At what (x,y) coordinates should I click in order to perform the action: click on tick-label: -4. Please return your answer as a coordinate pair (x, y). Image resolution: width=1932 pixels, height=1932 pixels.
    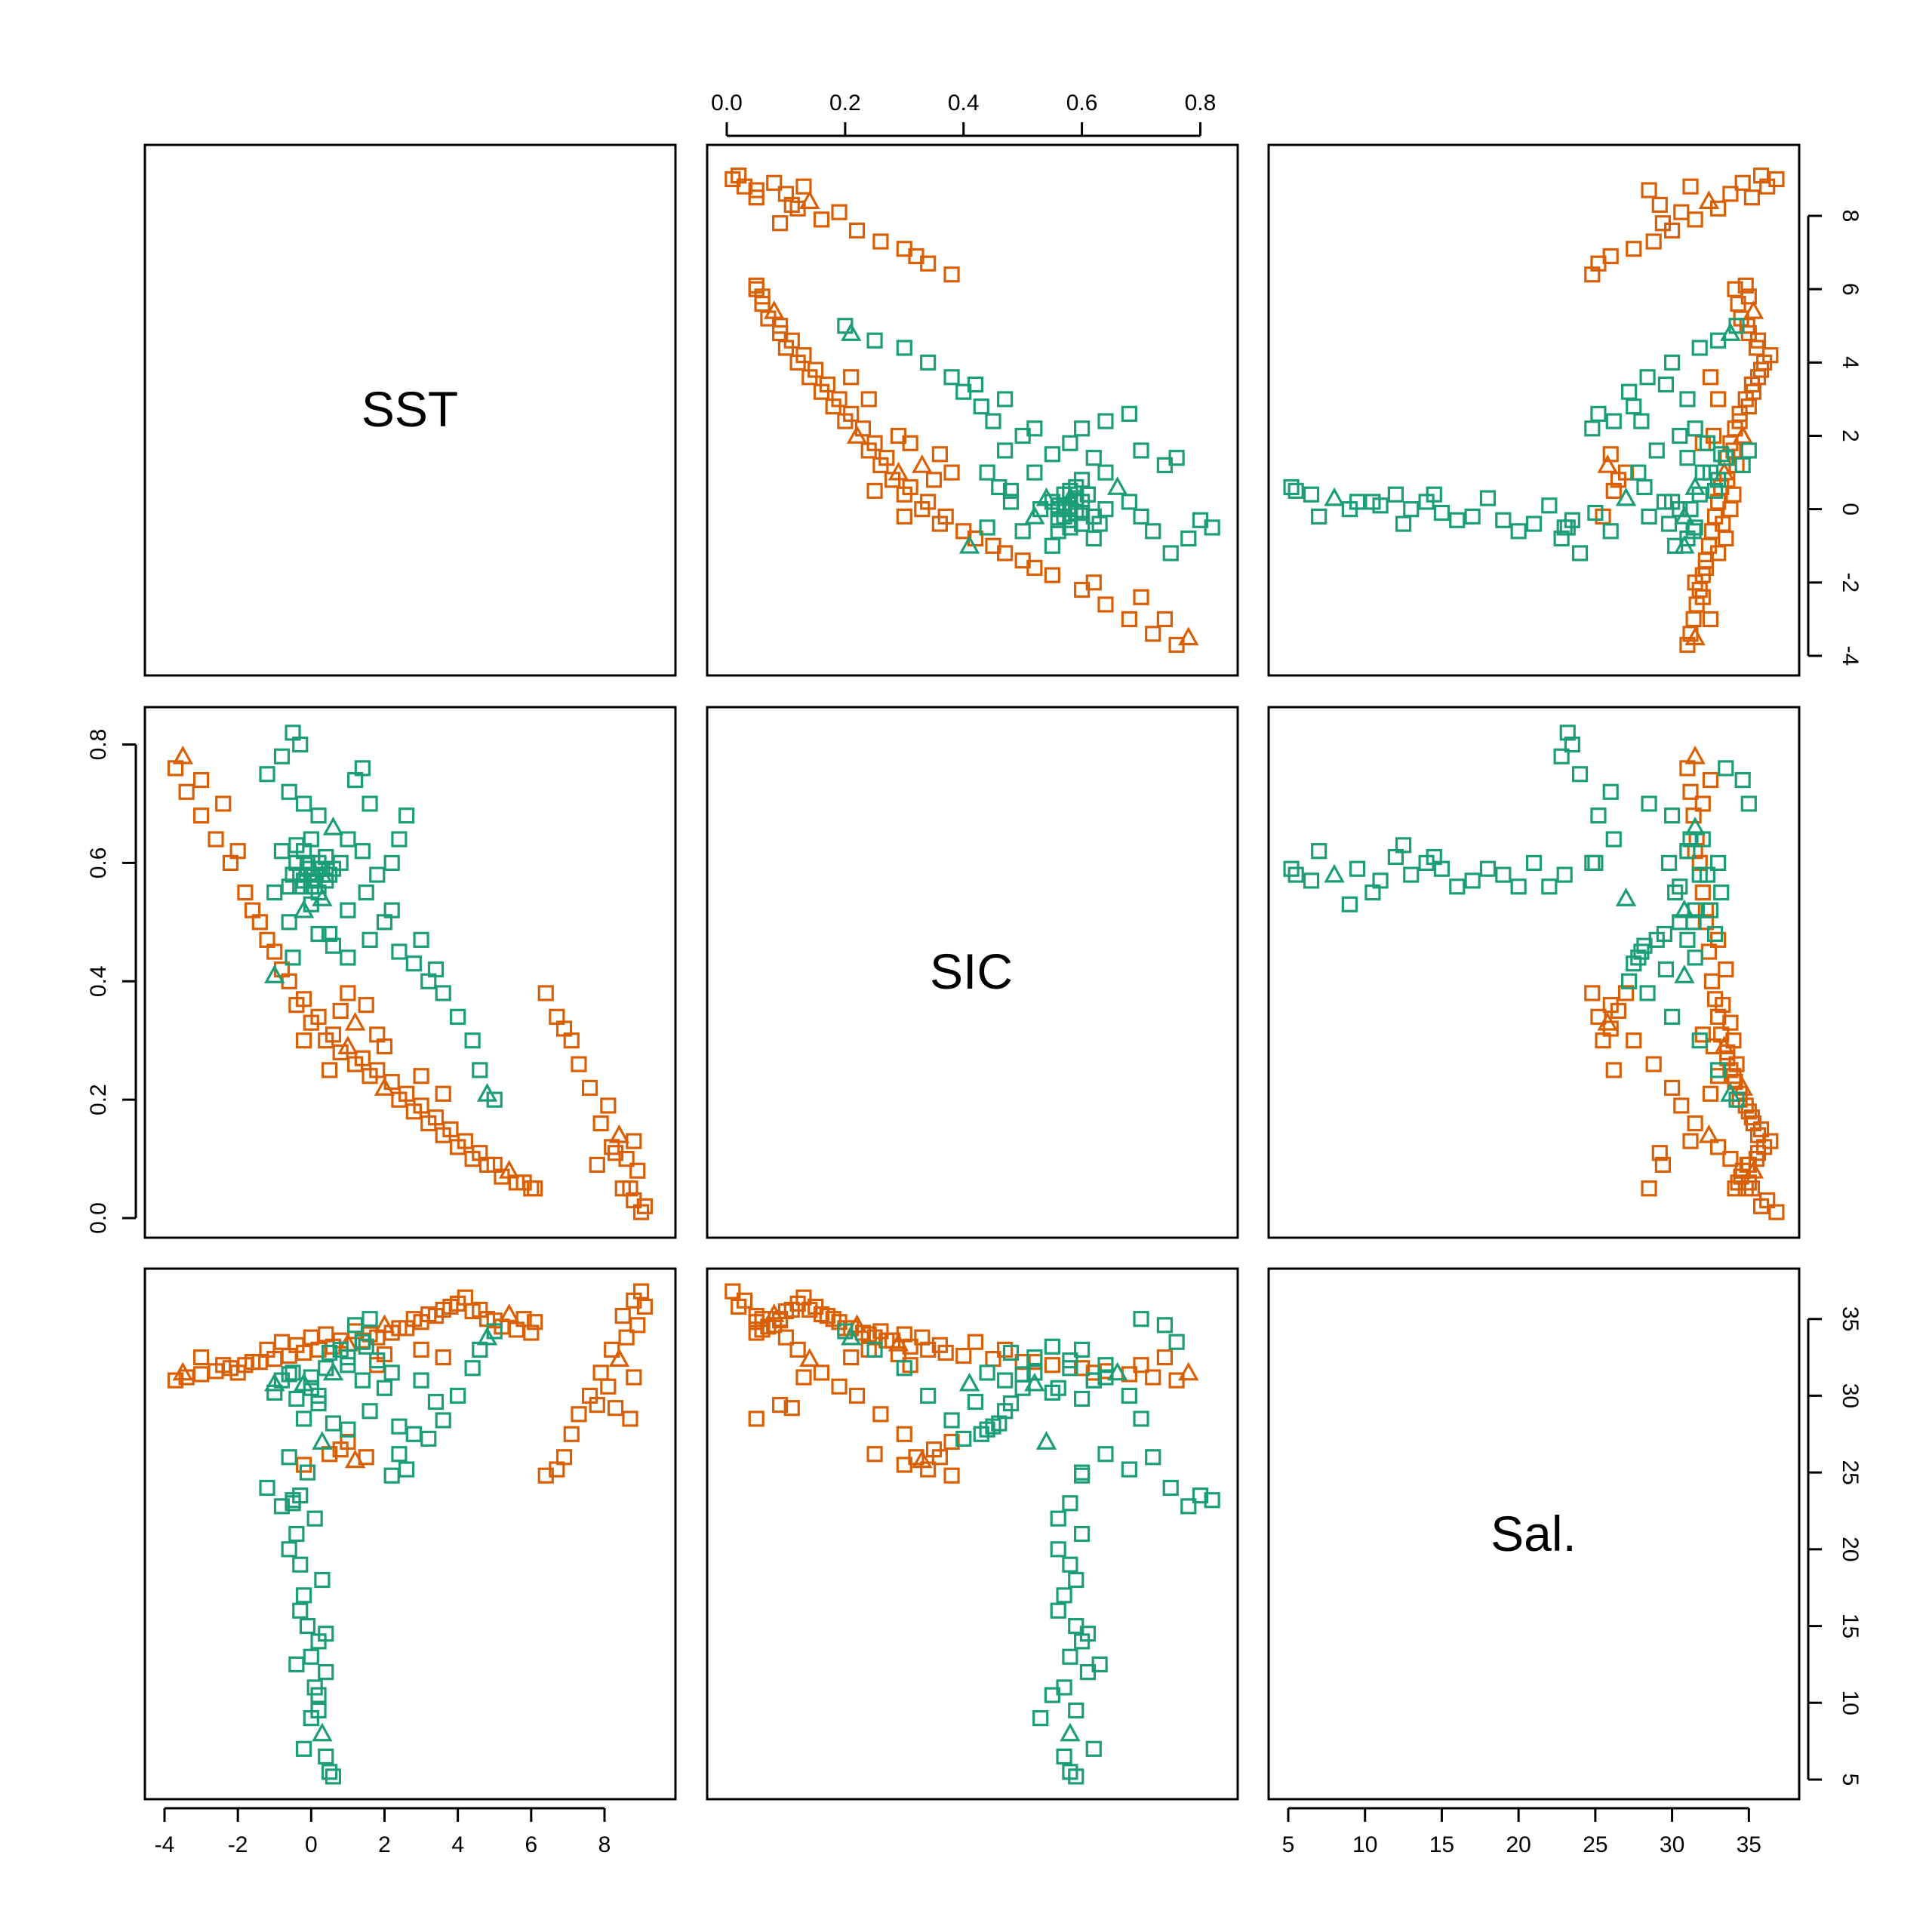
    Looking at the image, I should click on (1850, 656).